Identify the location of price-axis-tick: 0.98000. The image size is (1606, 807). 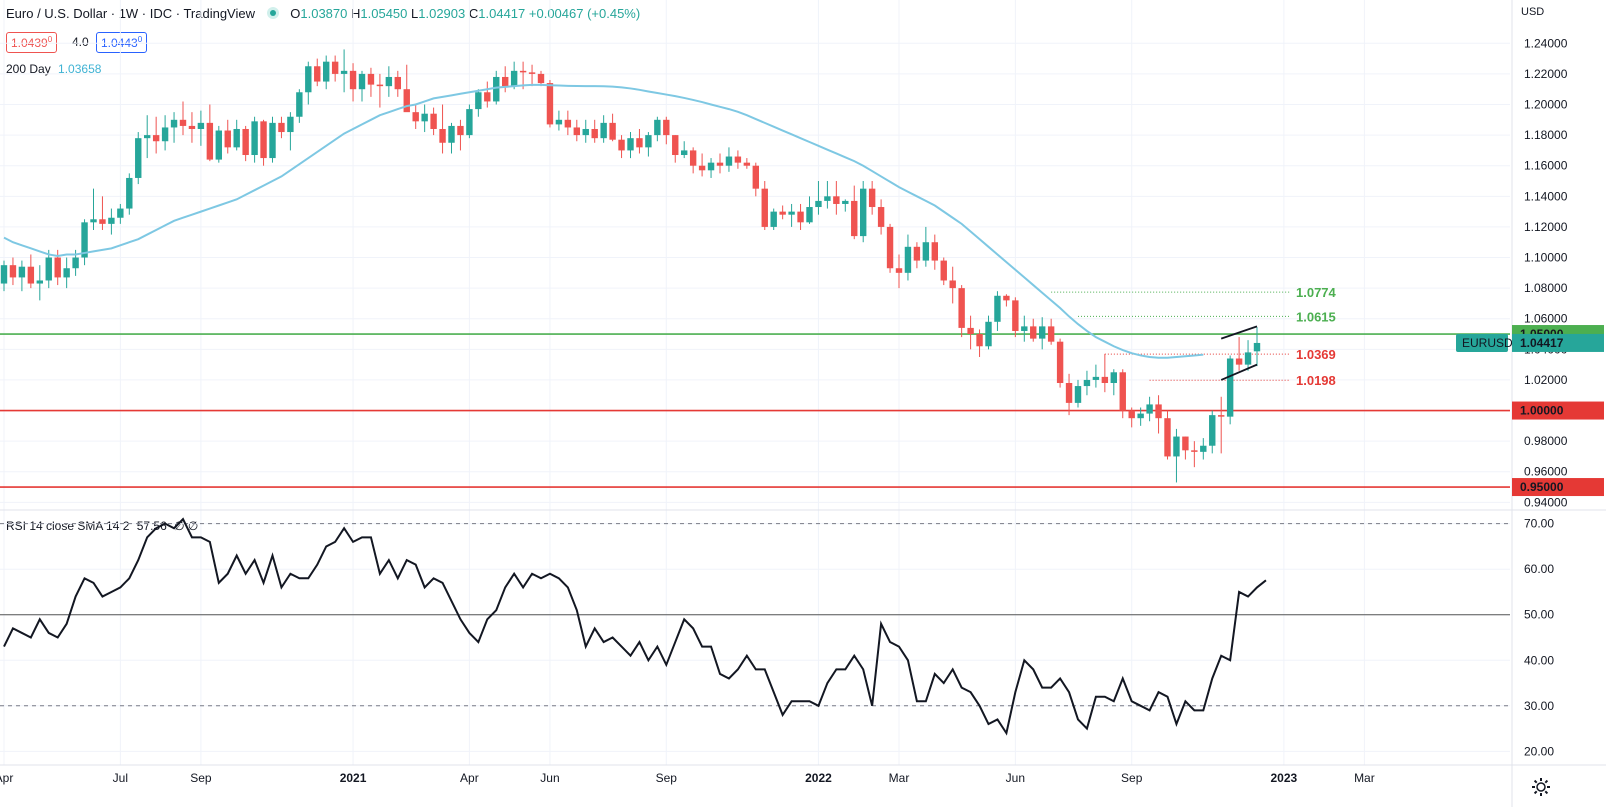
(1546, 441).